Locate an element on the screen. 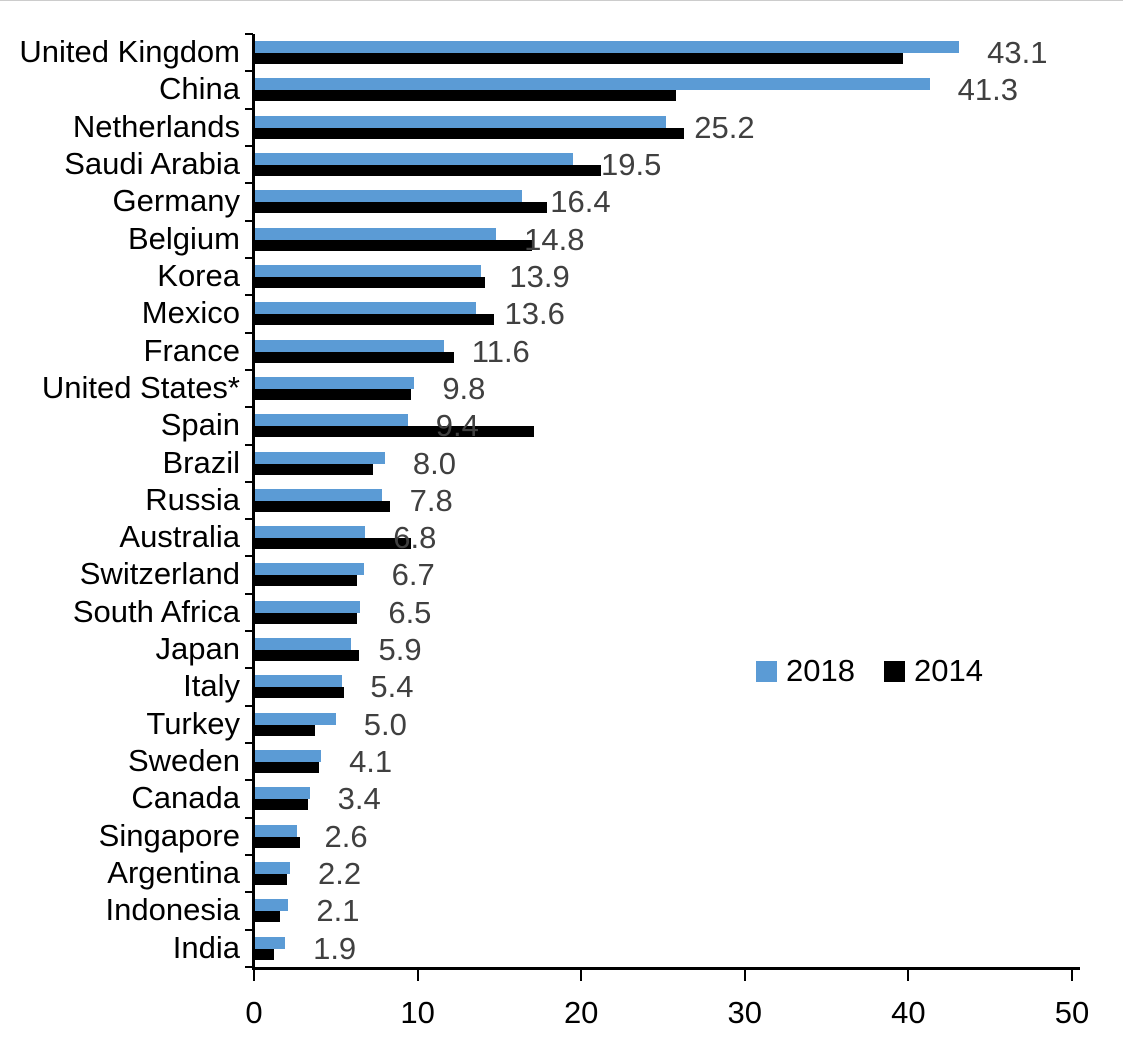 The width and height of the screenshot is (1123, 1042). data-label: 2.1 is located at coordinates (338, 911).